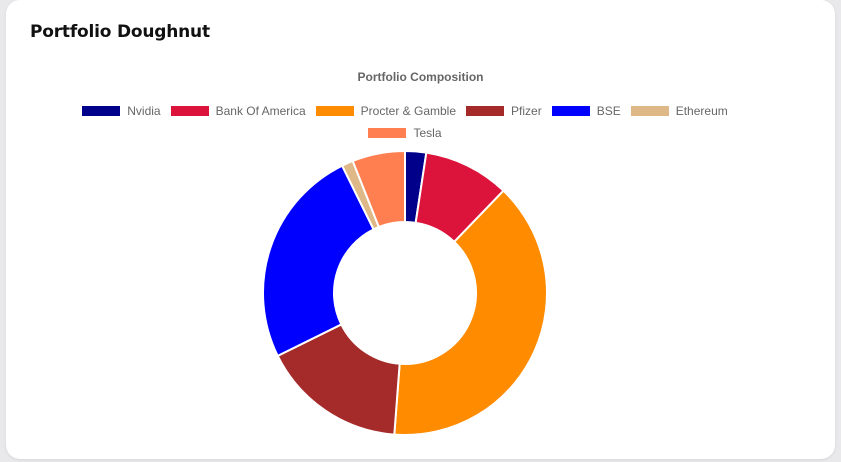  What do you see at coordinates (120, 32) in the screenshot?
I see `card-title: Portfolio Doughnut` at bounding box center [120, 32].